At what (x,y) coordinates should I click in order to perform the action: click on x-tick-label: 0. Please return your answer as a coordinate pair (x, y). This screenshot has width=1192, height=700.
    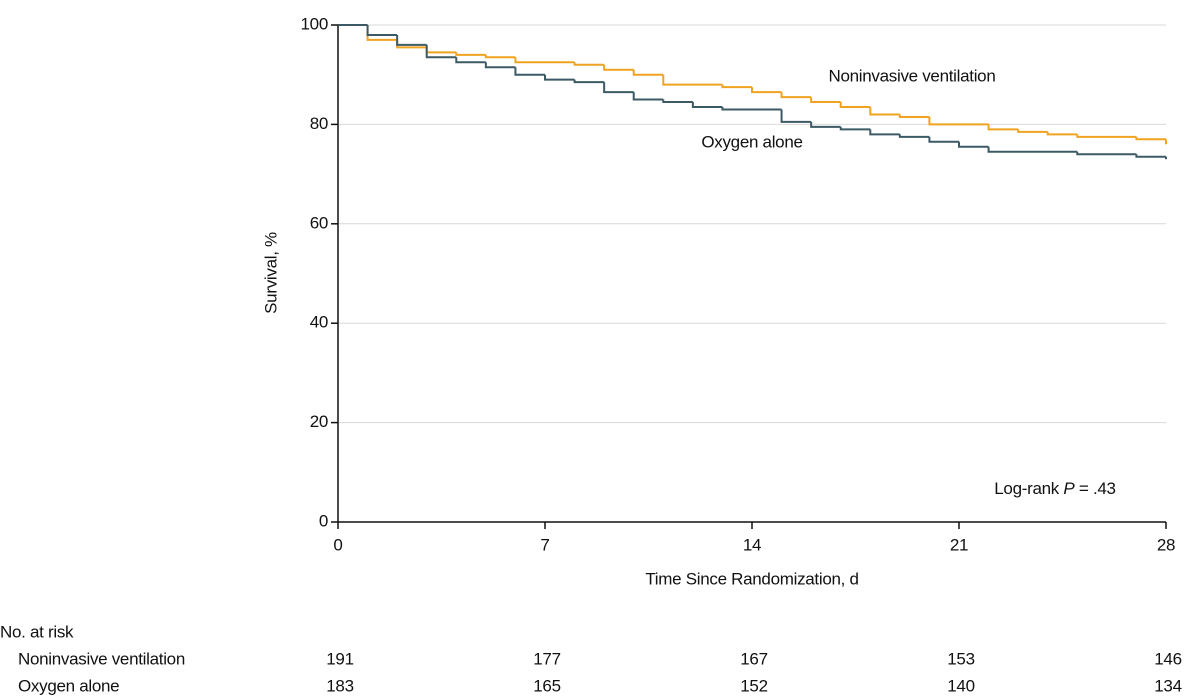
    Looking at the image, I should click on (337, 544).